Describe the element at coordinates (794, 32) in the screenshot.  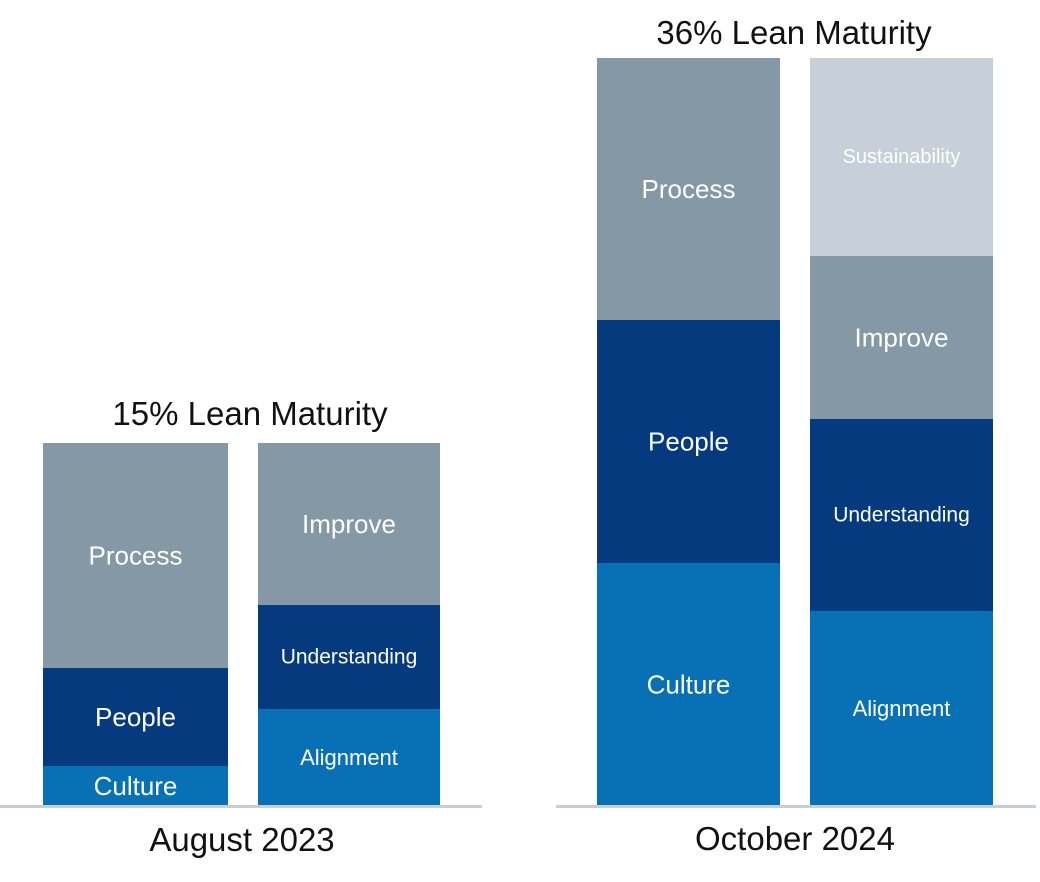
I see `group-title: 36% Lean Maturity` at that location.